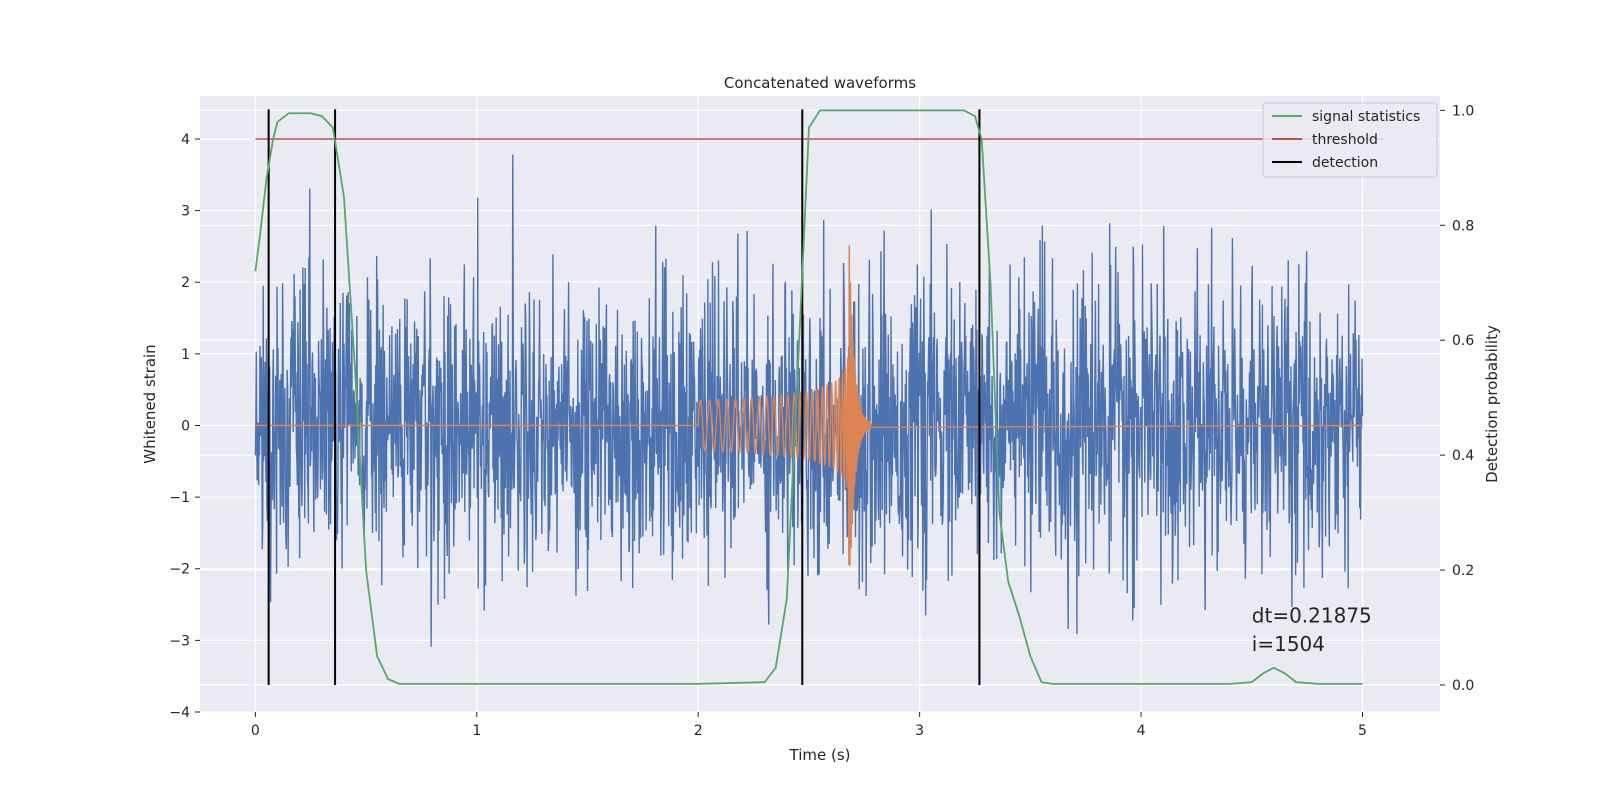  What do you see at coordinates (1463, 111) in the screenshot?
I see `y2-tick-label: 1.0` at bounding box center [1463, 111].